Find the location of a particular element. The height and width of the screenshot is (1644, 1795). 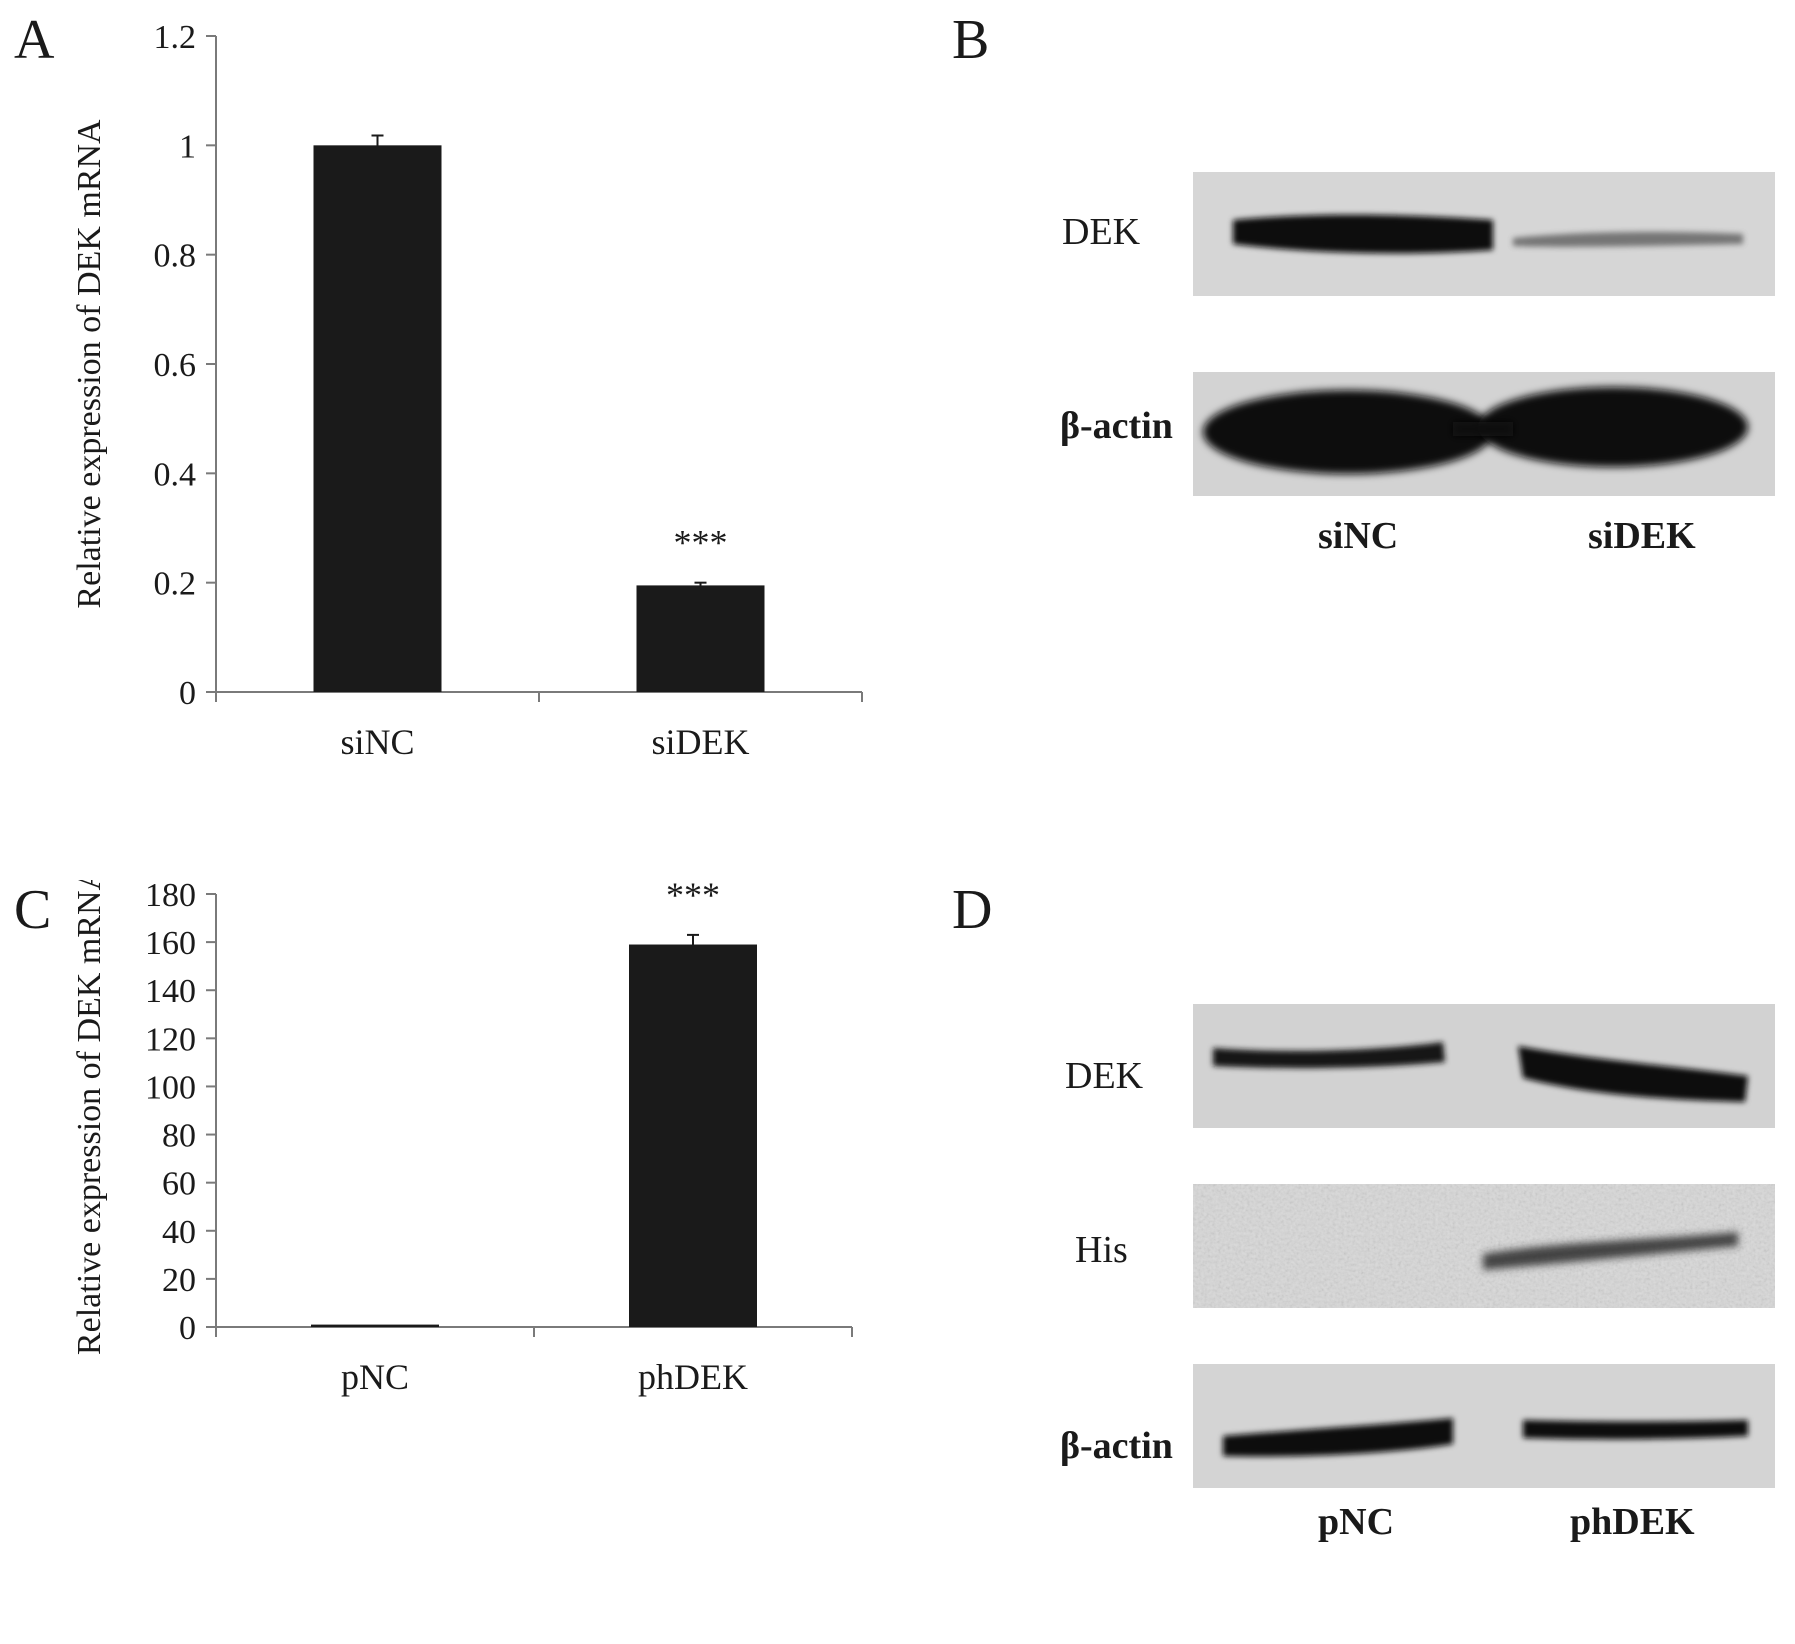

chart-a-ytick-label: 0 is located at coordinates (187, 693).